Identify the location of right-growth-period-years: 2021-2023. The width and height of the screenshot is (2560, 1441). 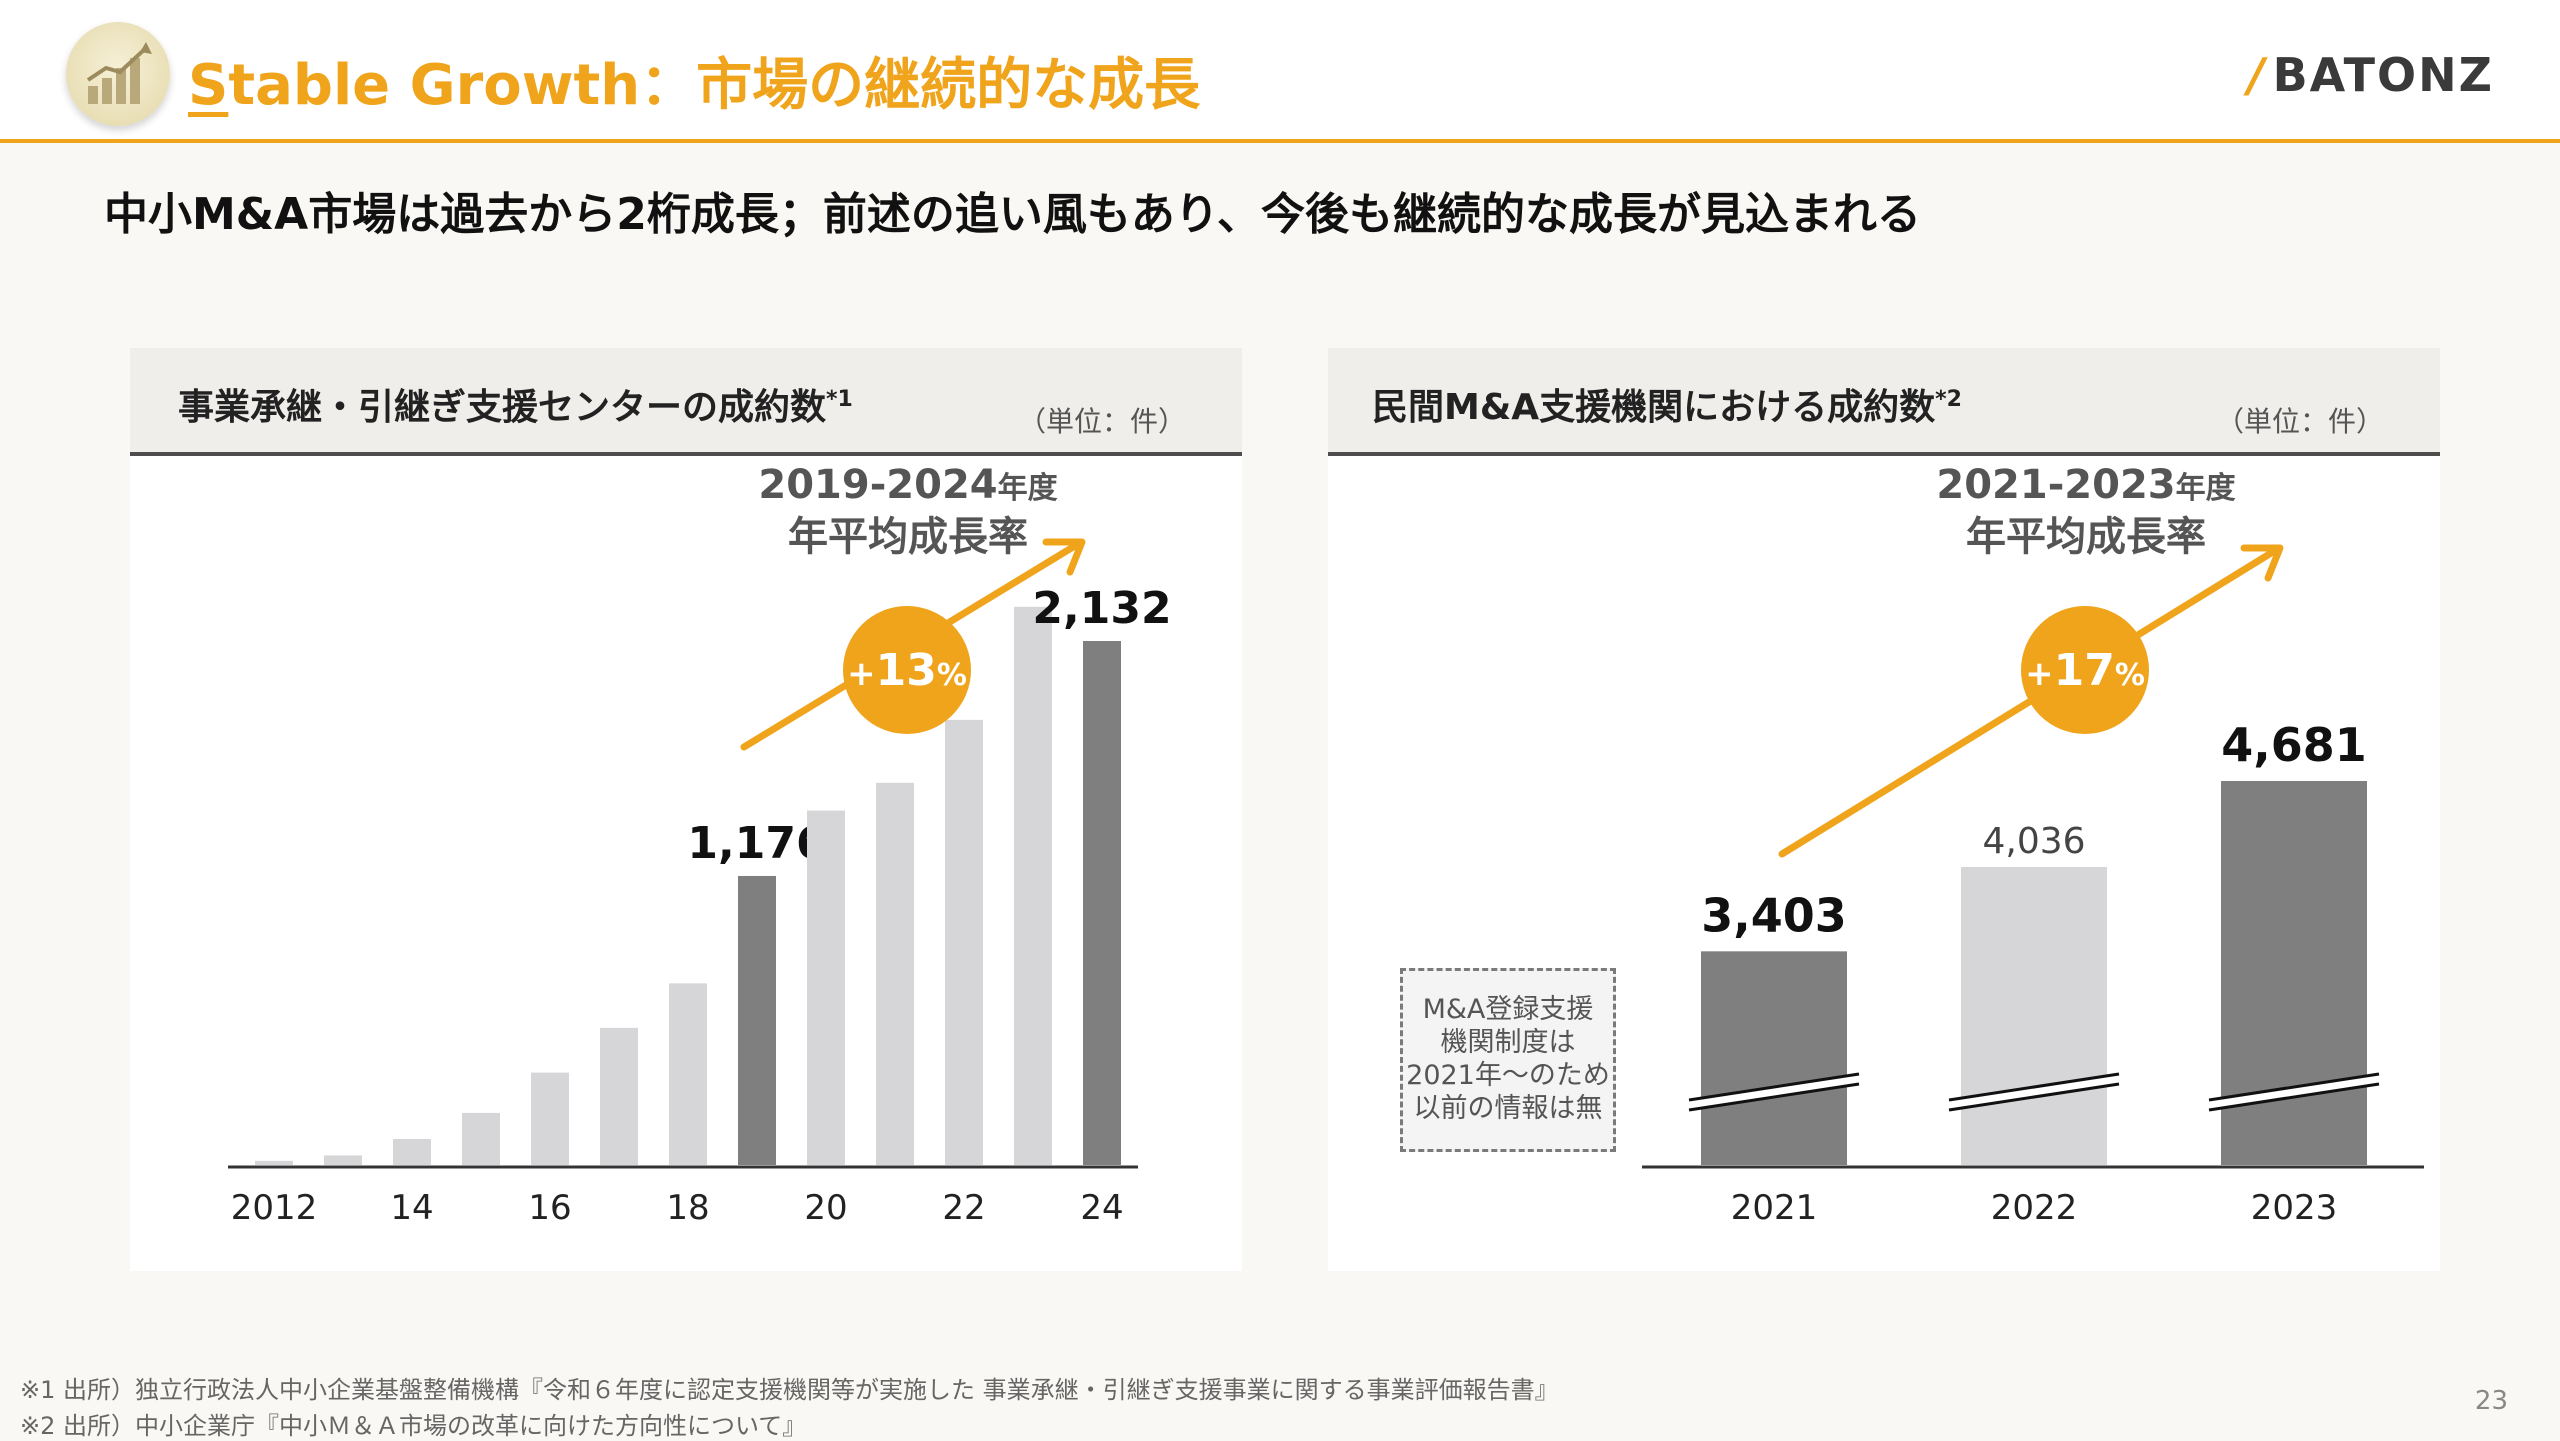
(2055, 485).